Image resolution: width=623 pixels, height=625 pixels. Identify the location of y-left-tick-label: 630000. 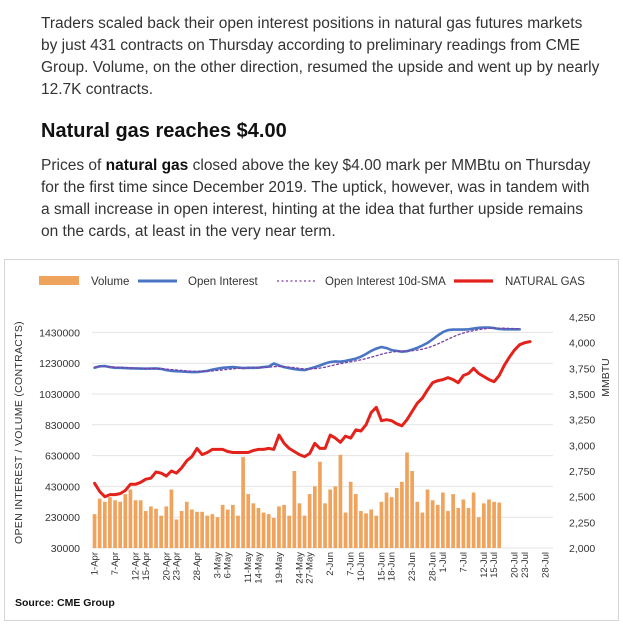
(62, 457).